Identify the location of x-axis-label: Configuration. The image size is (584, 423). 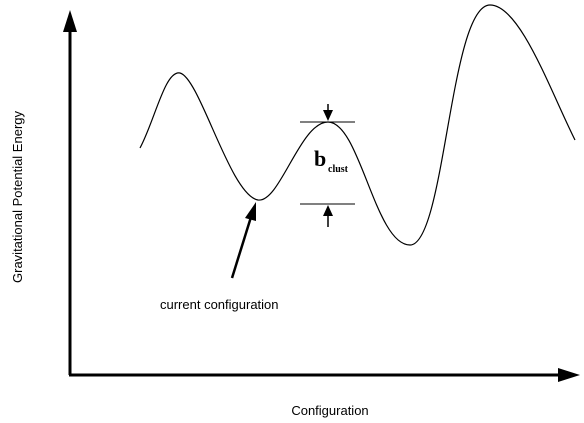
(329, 410).